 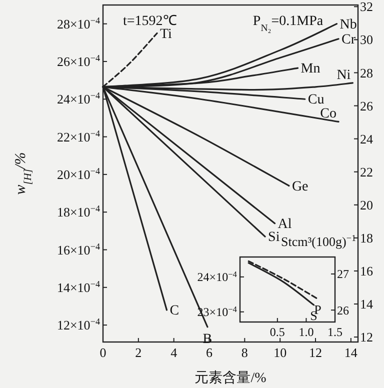 What do you see at coordinates (230, 378) in the screenshot?
I see `x-axis-title: 元素含量/%` at bounding box center [230, 378].